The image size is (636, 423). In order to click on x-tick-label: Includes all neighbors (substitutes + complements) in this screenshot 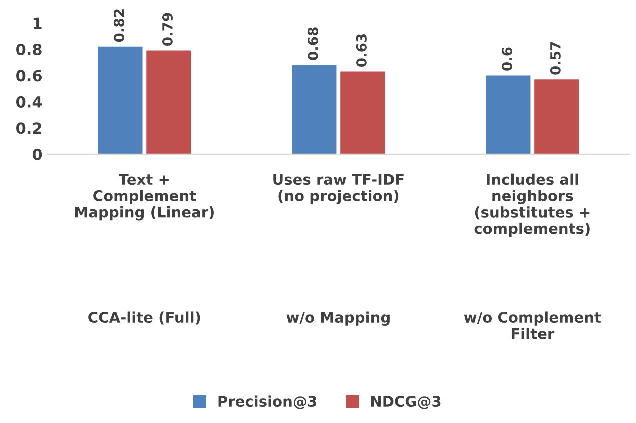, I will do `click(532, 206)`.